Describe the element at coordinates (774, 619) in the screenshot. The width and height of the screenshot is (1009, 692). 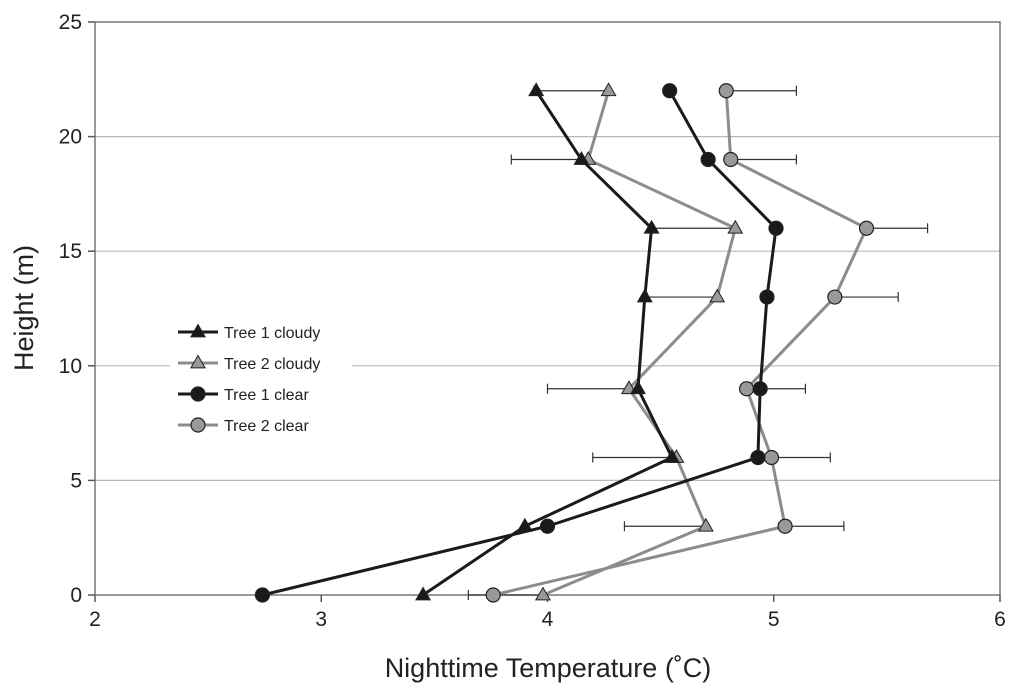
I see `x-tick-label: 5` at that location.